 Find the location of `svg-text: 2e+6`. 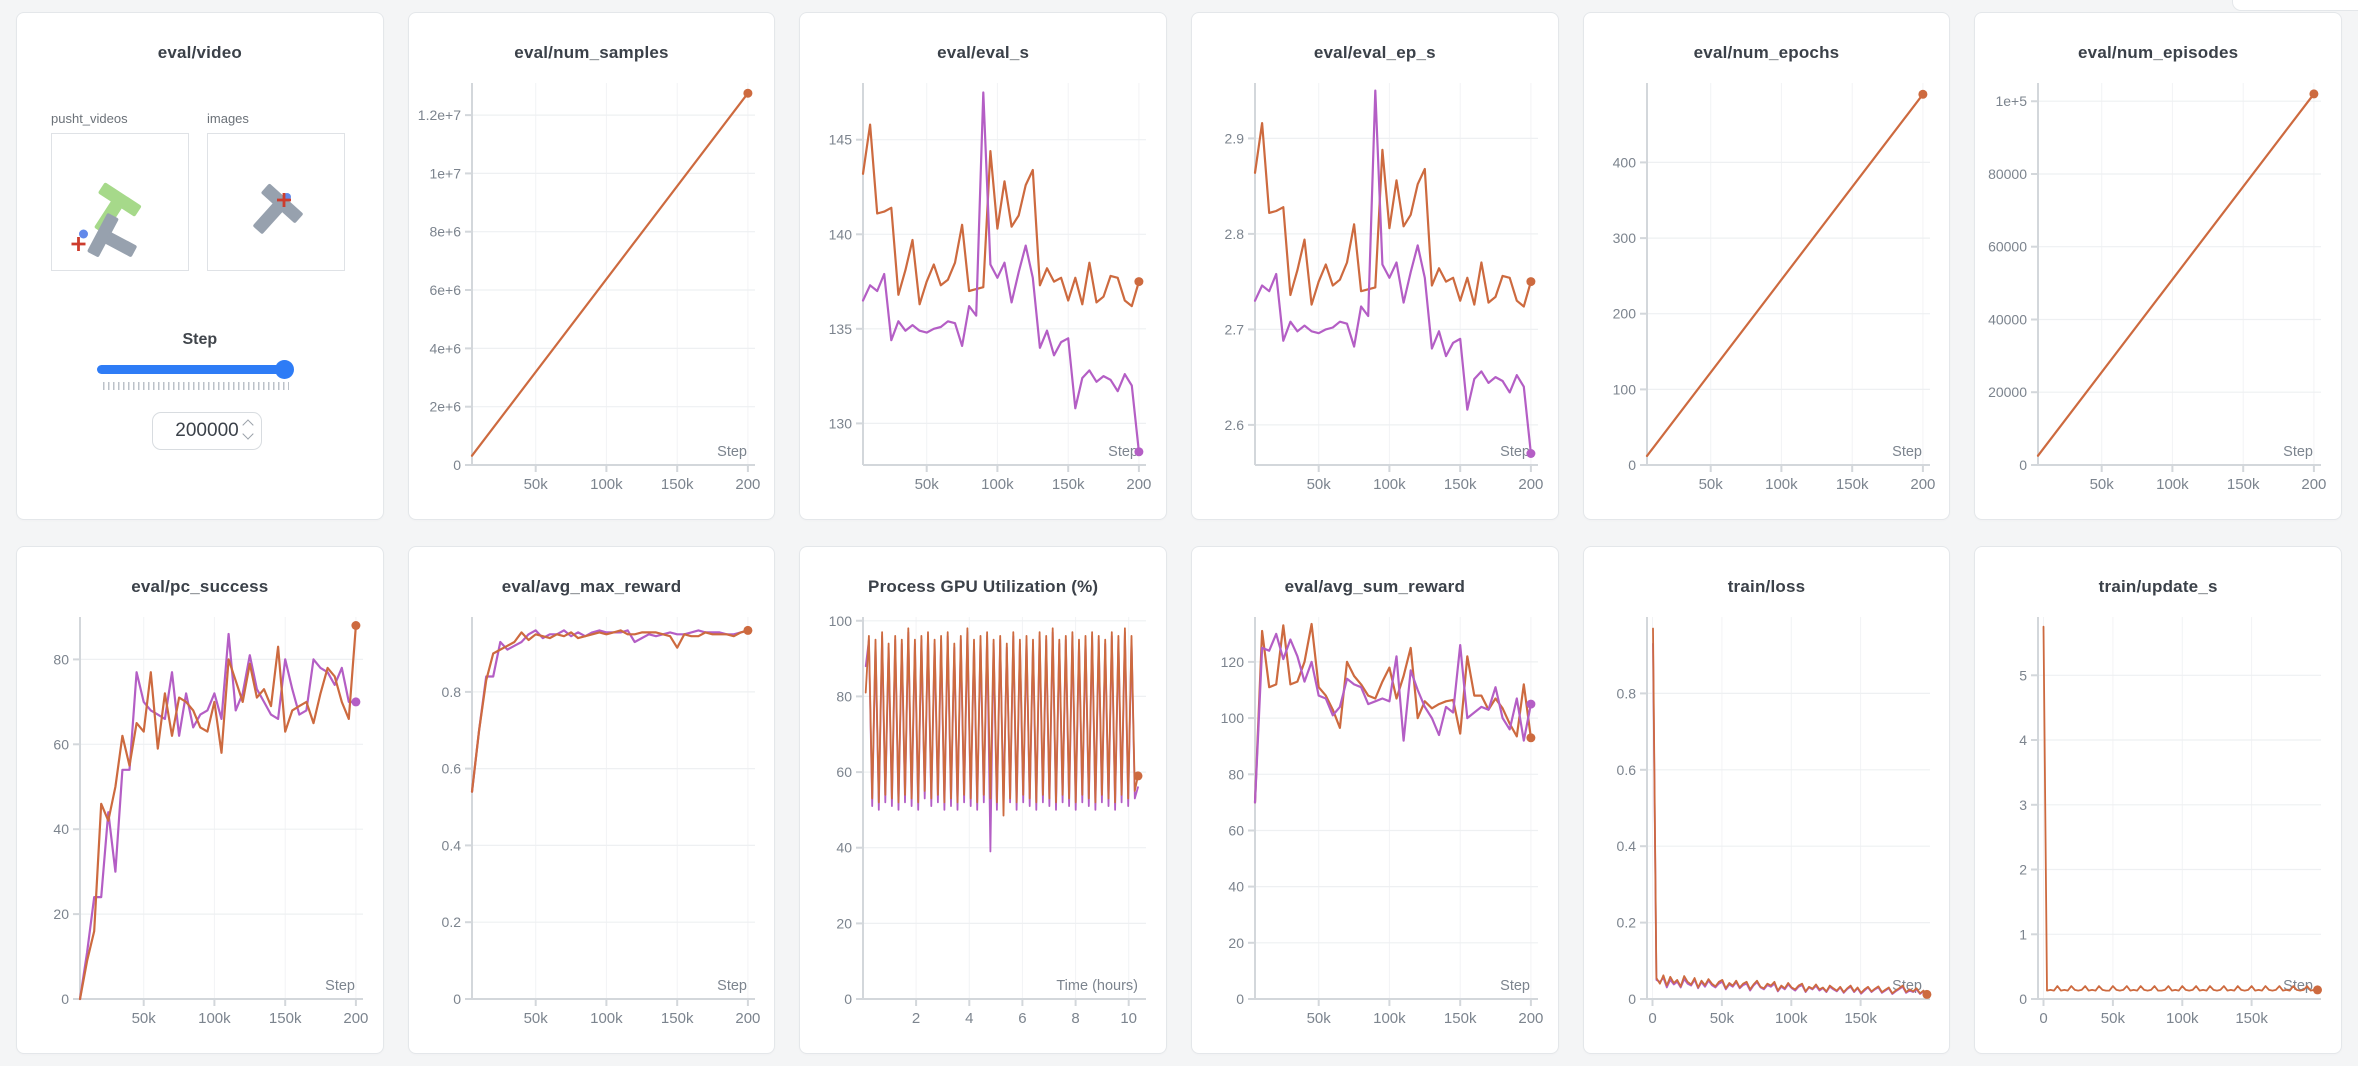

svg-text: 2e+6 is located at coordinates (445, 407).